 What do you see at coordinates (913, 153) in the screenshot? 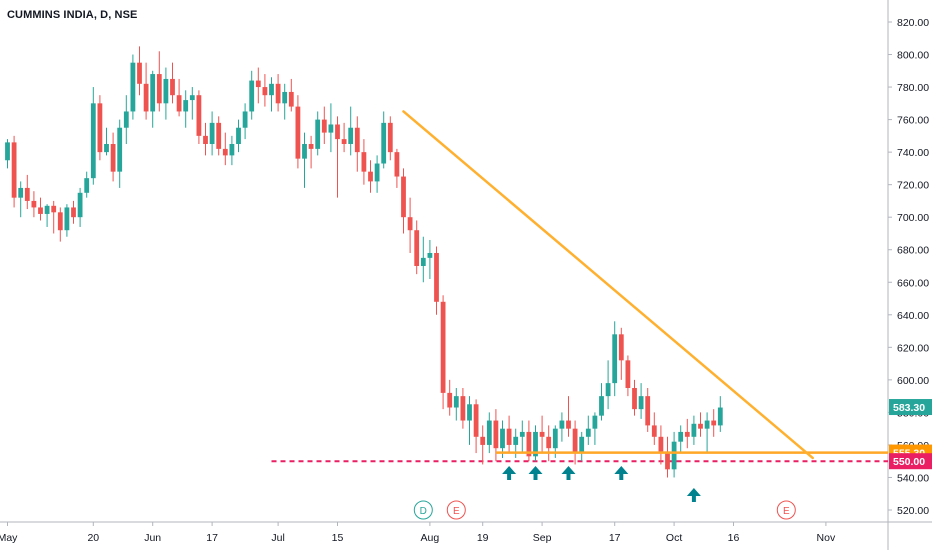
I see `y-tick-label: 740.00` at bounding box center [913, 153].